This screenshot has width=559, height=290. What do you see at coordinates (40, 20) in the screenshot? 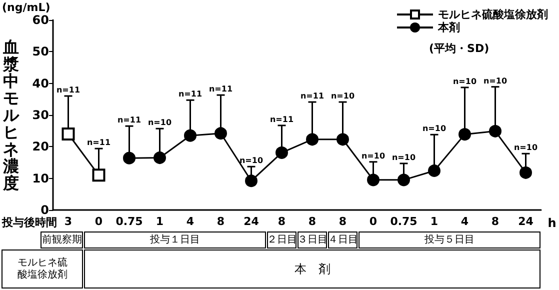
I see `y-tick-label: 60` at bounding box center [40, 20].